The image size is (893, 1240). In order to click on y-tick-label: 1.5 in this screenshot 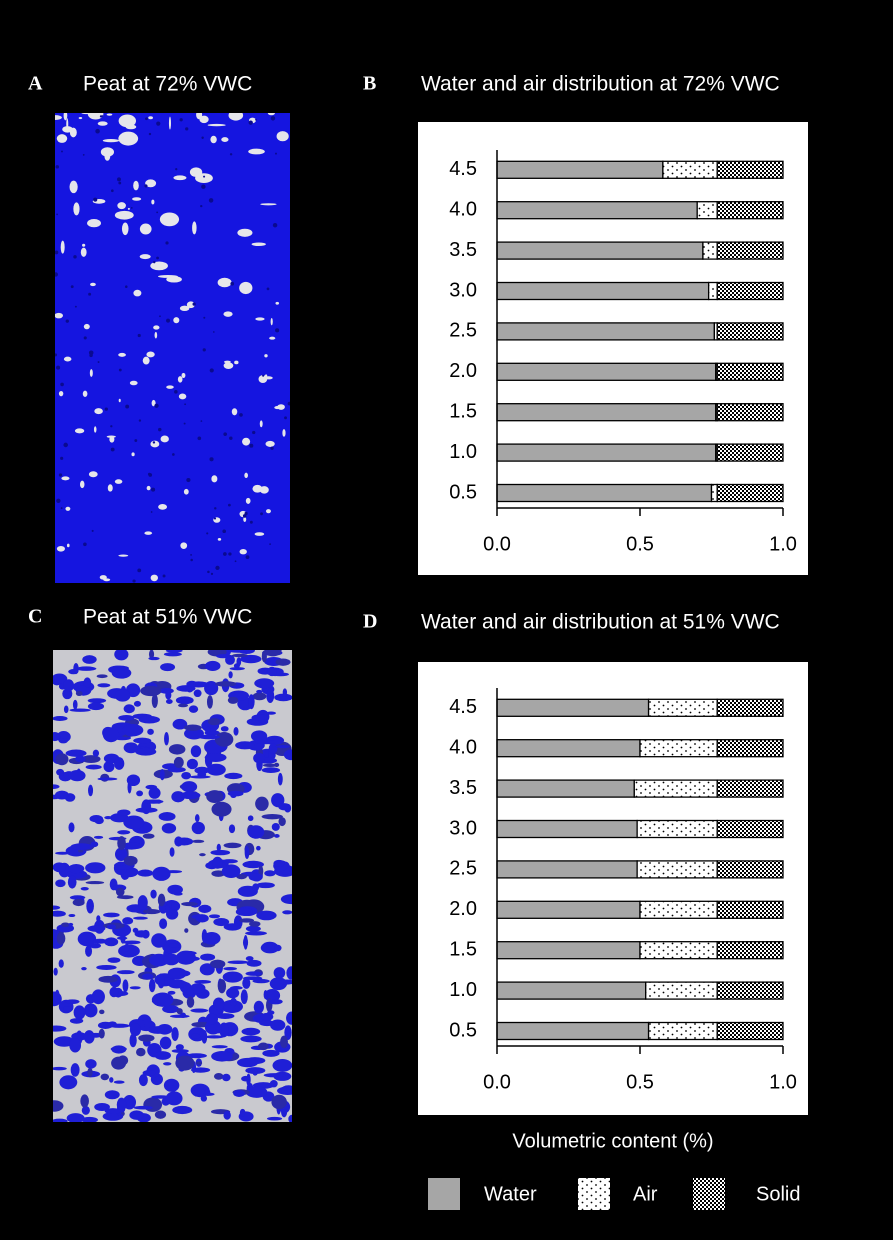, I will do `click(463, 949)`.